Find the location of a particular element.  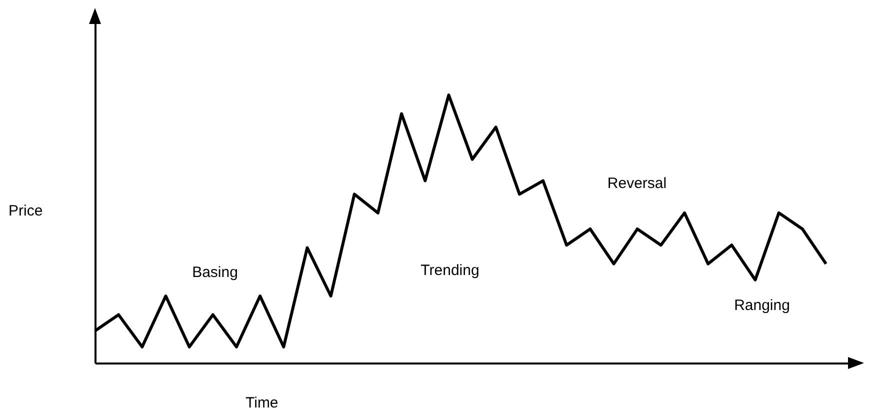

x-axis-title: Time is located at coordinates (262, 403).